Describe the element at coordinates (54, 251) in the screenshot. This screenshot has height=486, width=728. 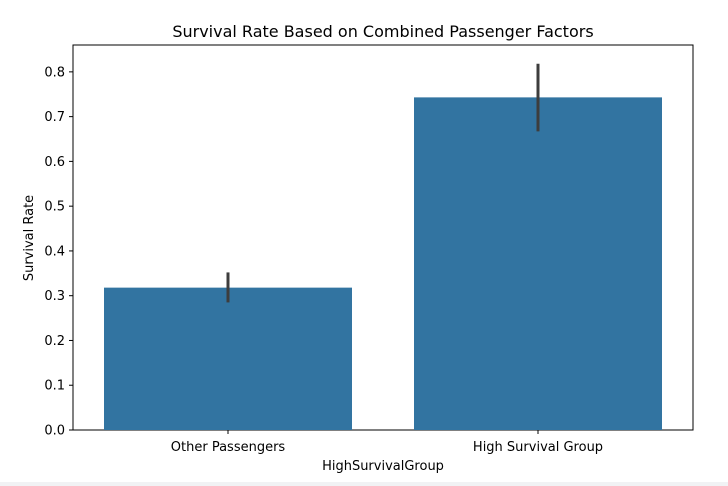
I see `y-tick-label: 0.4` at that location.